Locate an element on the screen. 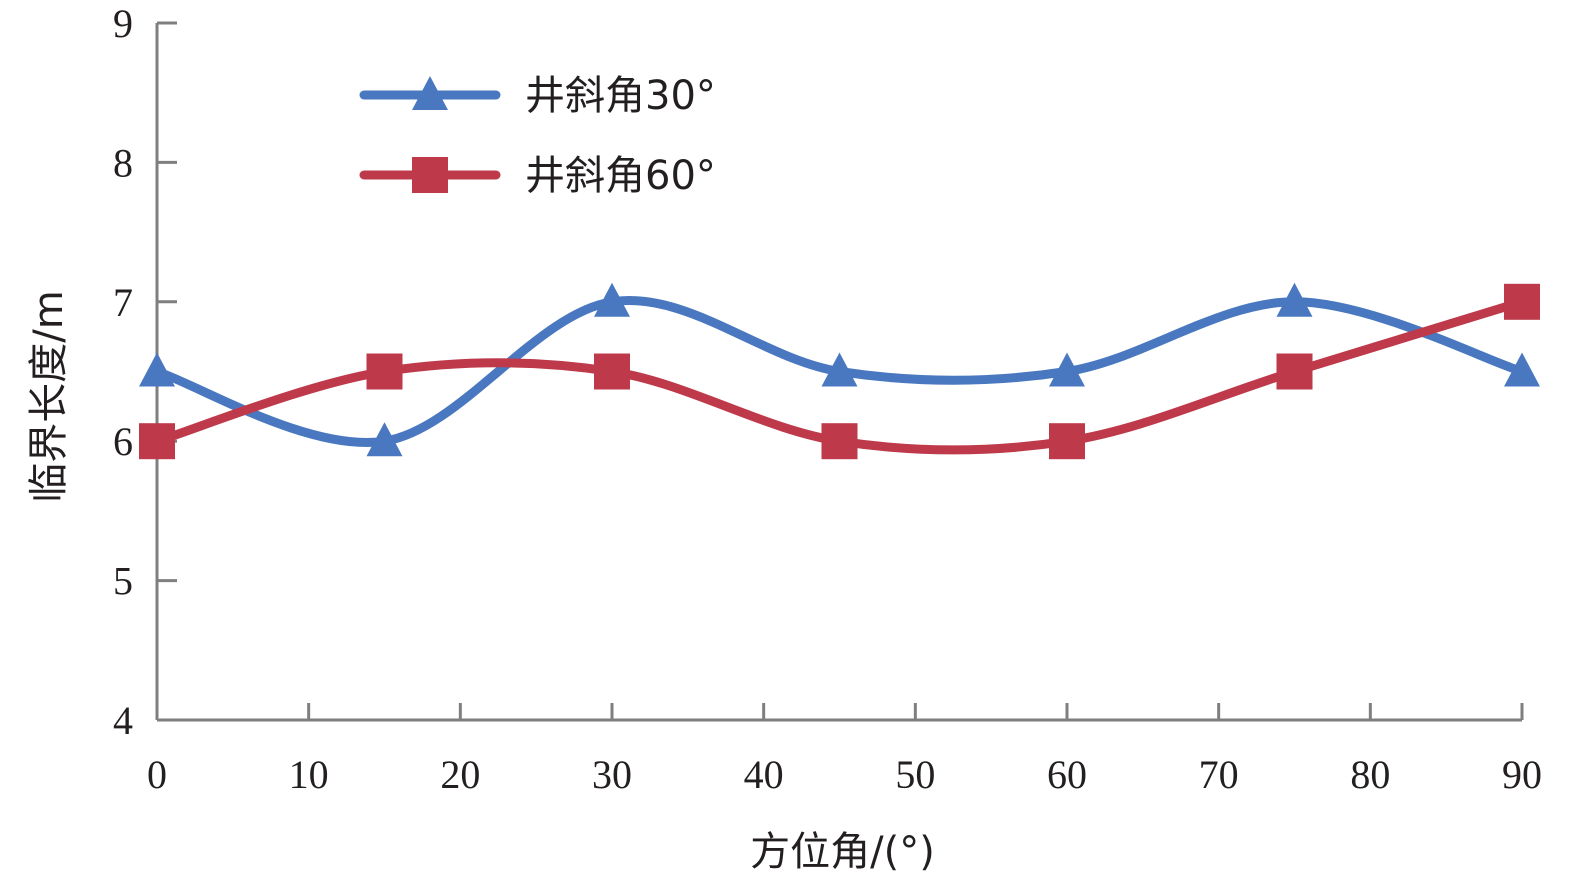 This screenshot has width=1575, height=885. x-ticks: 0 10 20 30 40 50 60 70 80 90 is located at coordinates (844, 750).